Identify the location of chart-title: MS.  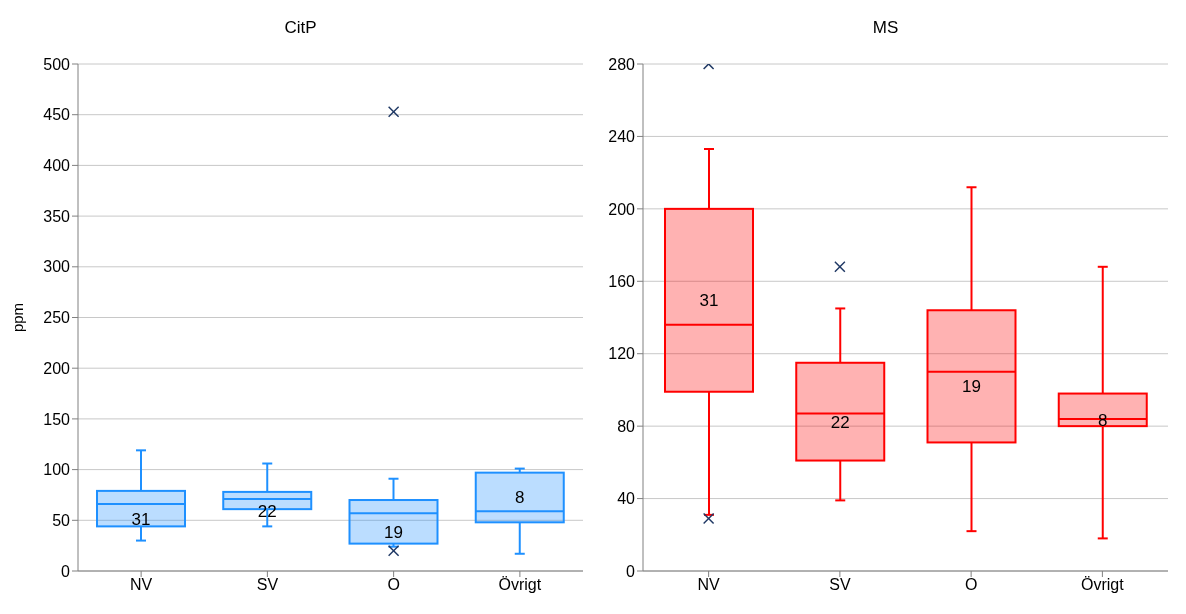
(885, 28).